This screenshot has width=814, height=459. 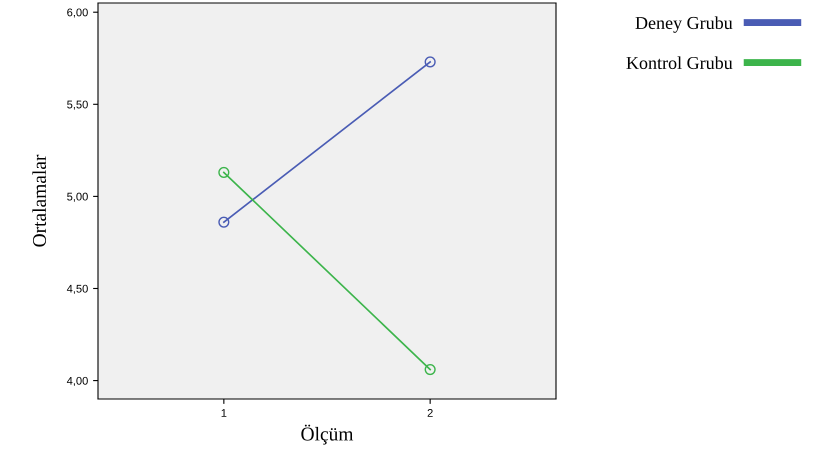 I want to click on y-tick-label: 6,00, so click(x=77, y=13).